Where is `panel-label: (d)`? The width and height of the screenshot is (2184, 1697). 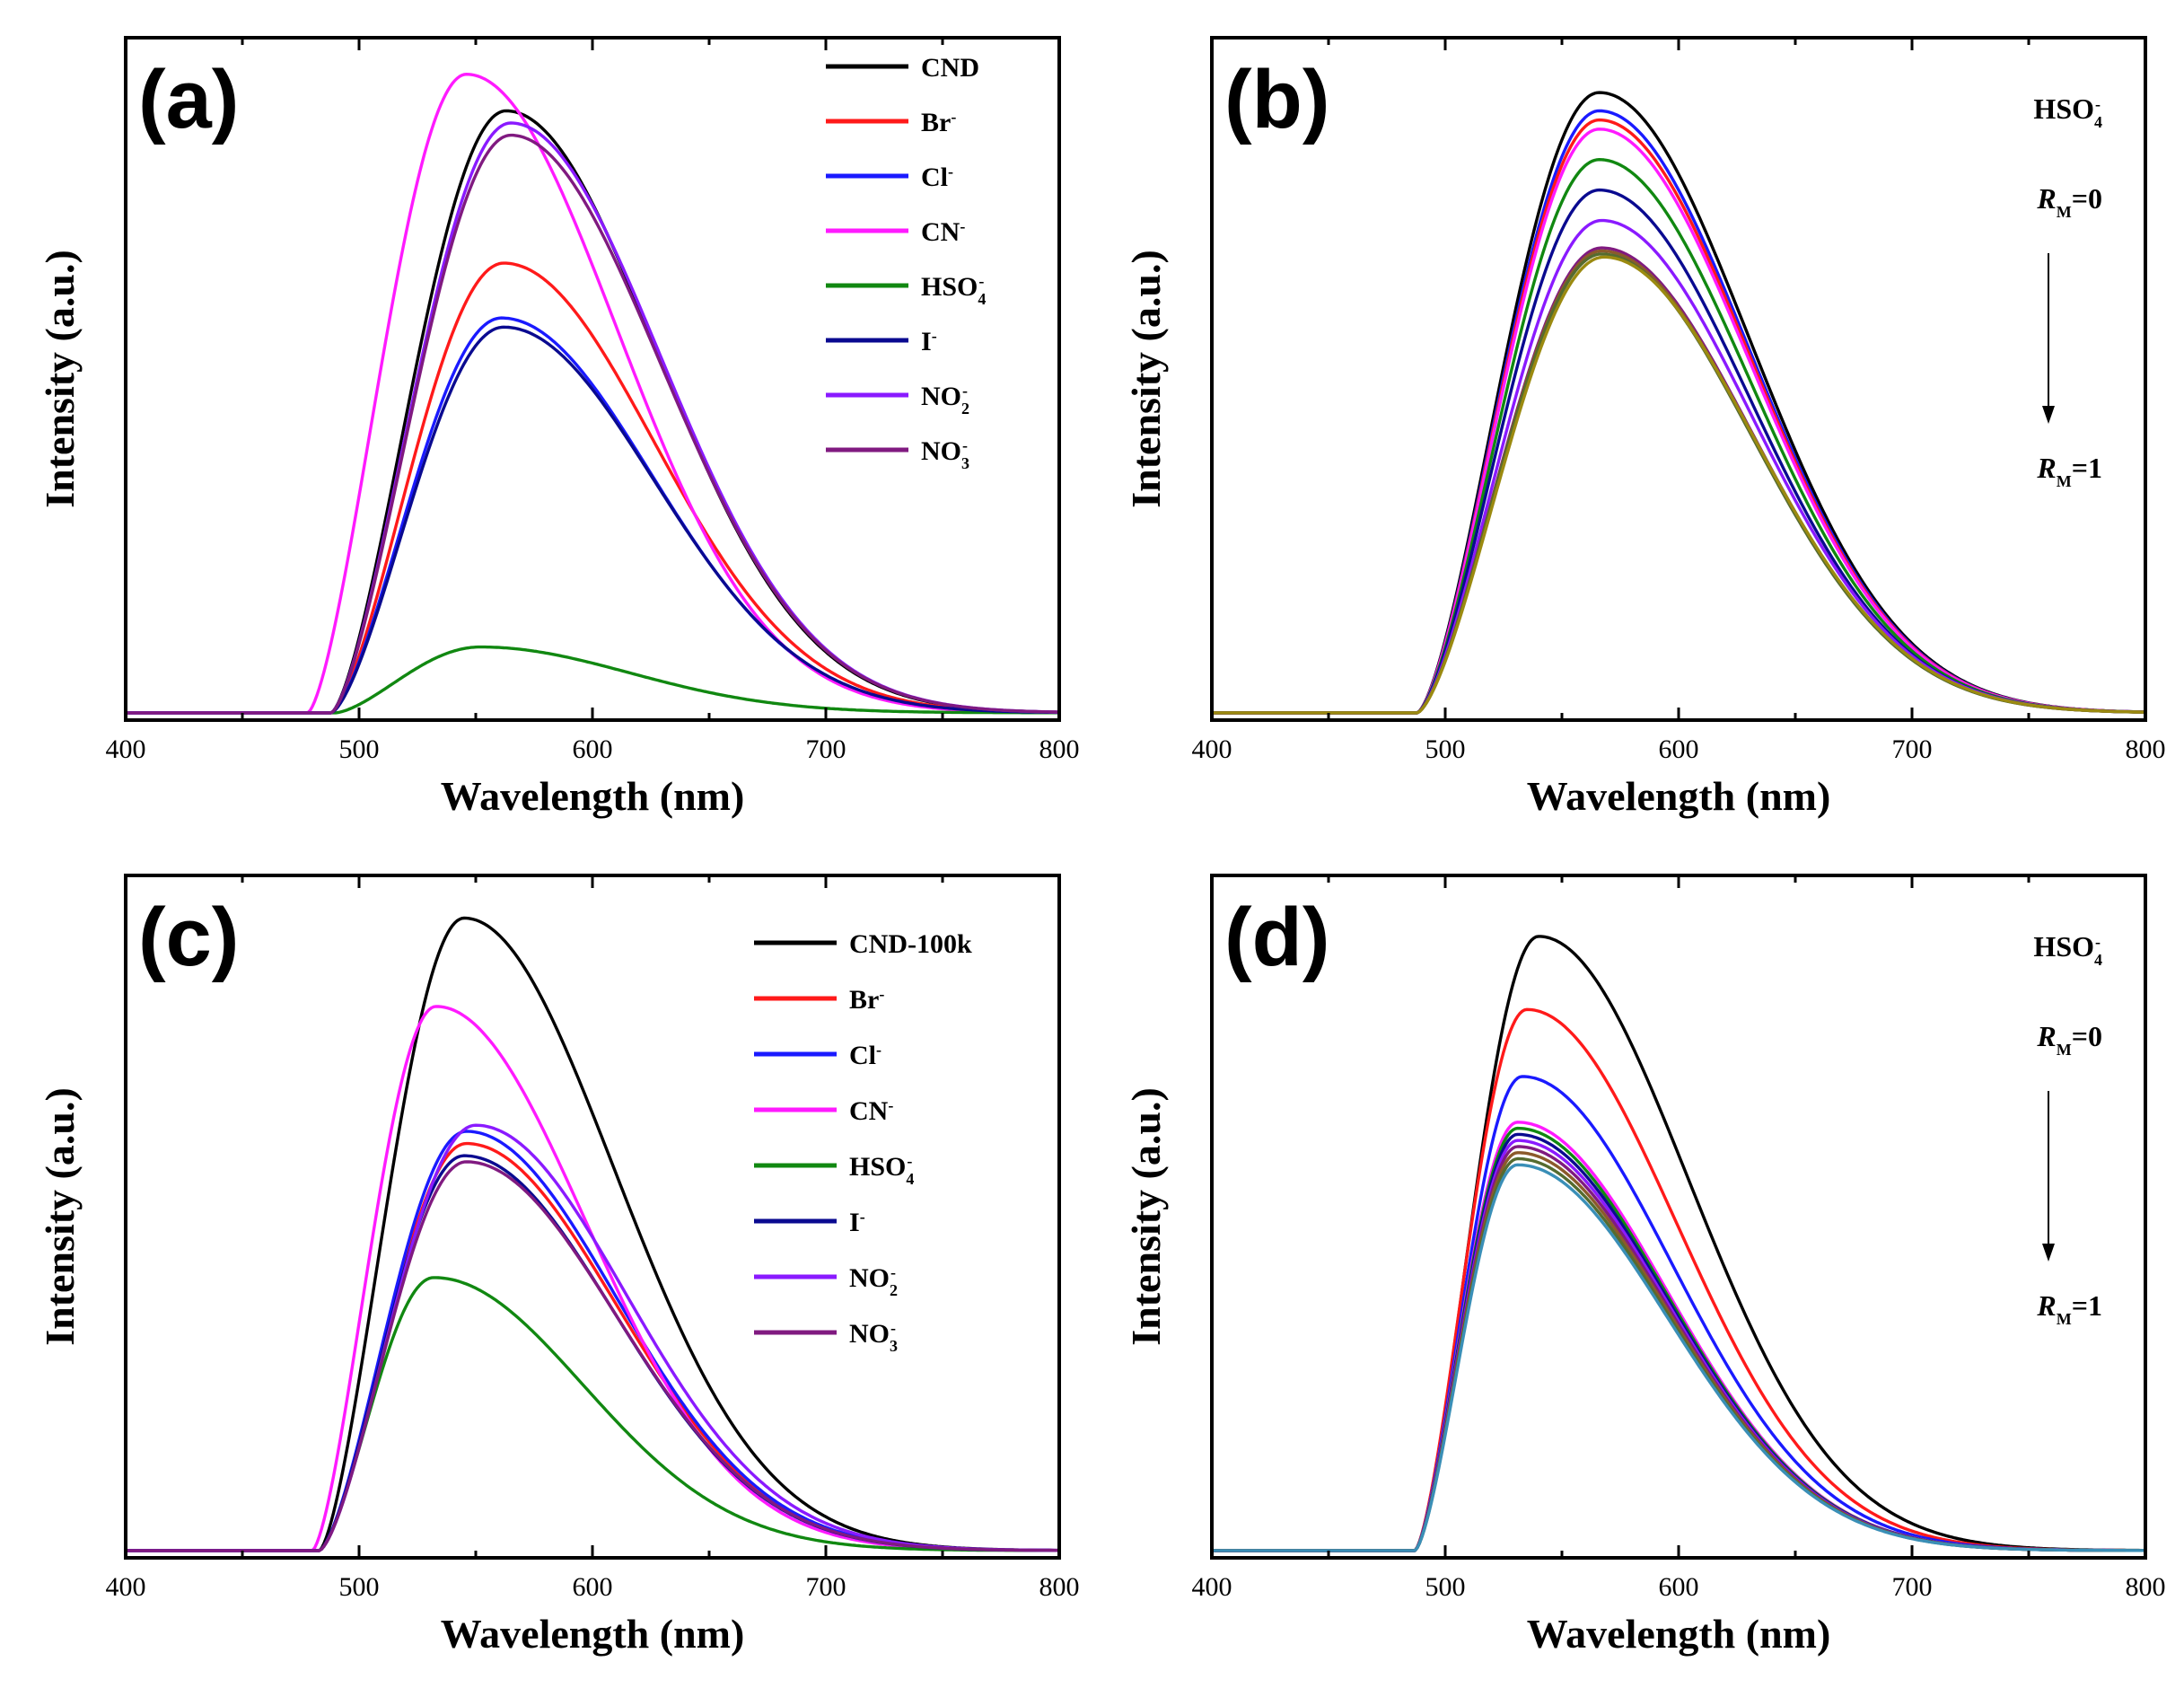
panel-label: (d) is located at coordinates (1276, 937).